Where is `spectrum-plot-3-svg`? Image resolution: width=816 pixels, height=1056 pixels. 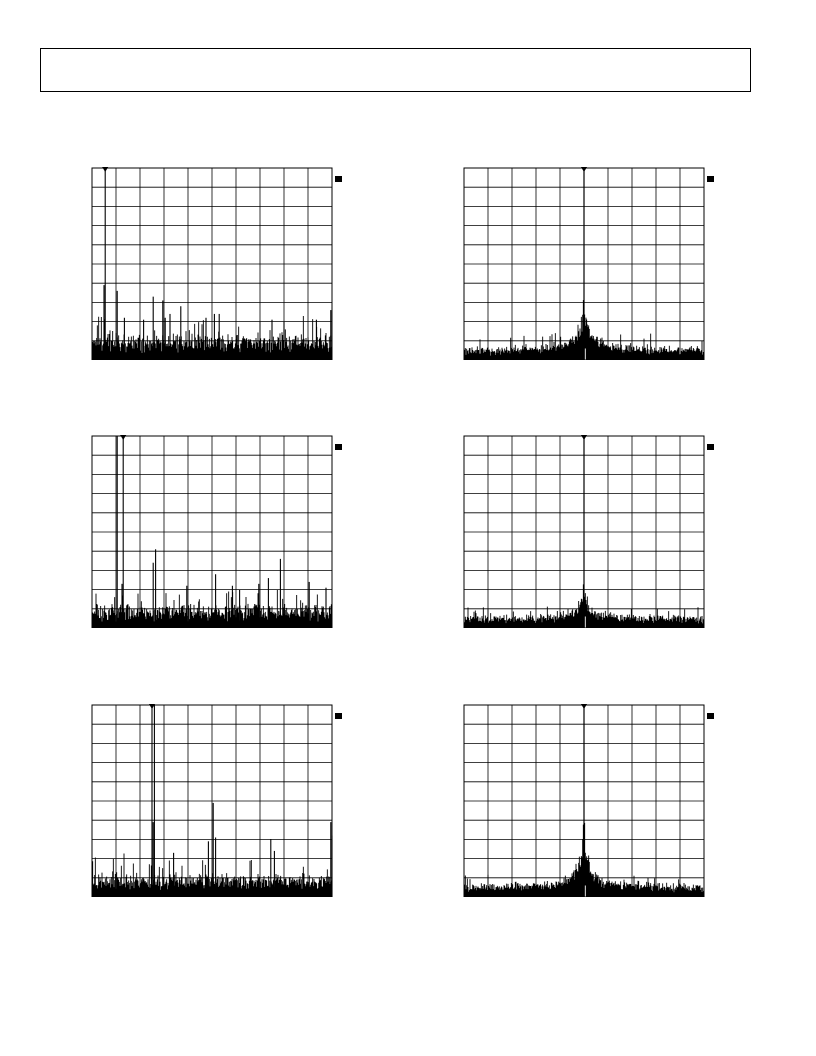 spectrum-plot-3-svg is located at coordinates (216, 531).